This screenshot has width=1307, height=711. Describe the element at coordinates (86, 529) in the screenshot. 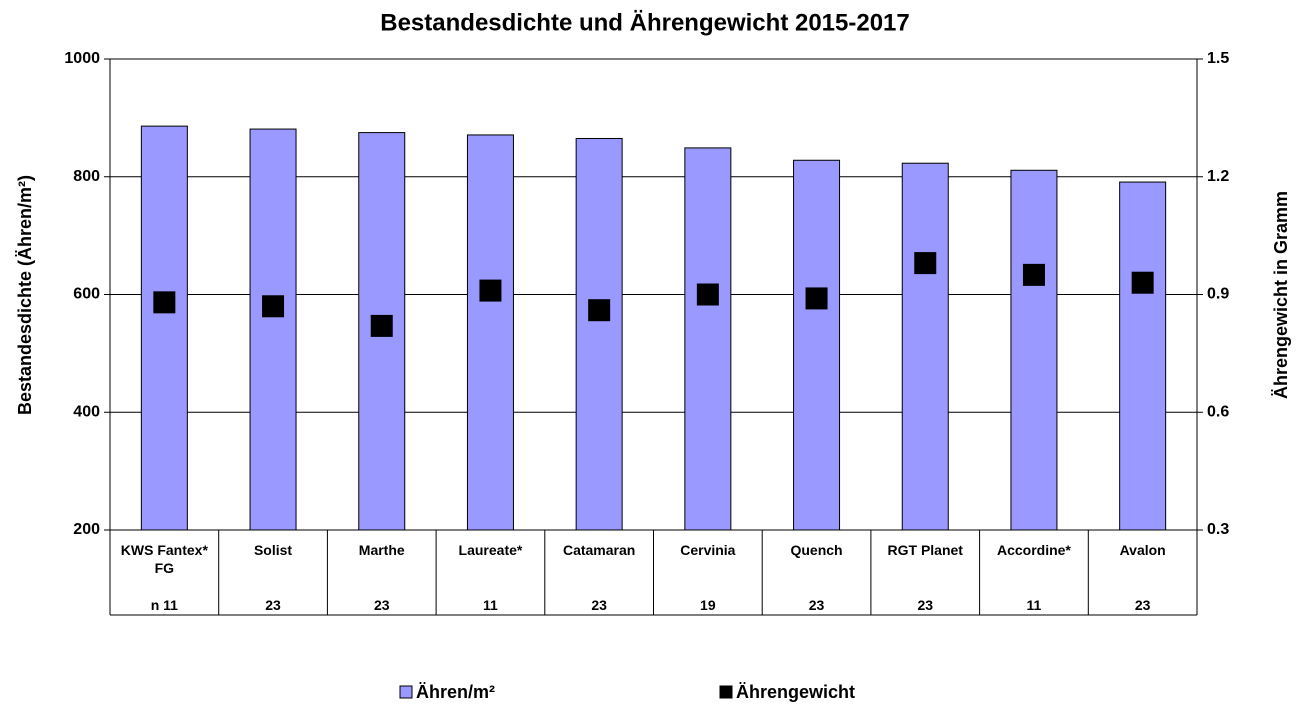

I see `y-tick-label: 200` at that location.